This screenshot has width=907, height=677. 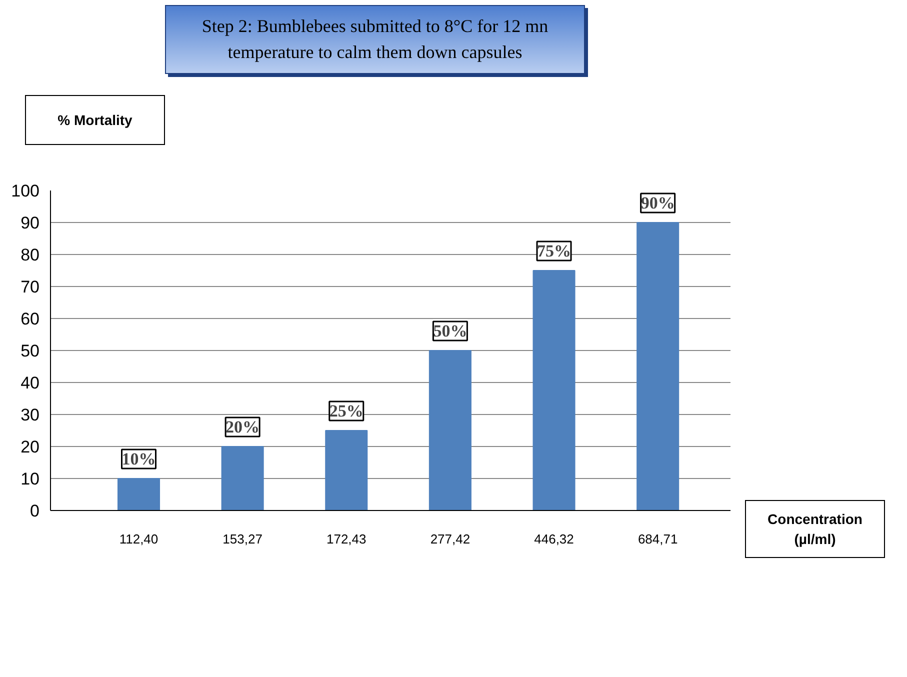 I want to click on y-tick-label: 80, so click(x=30, y=255).